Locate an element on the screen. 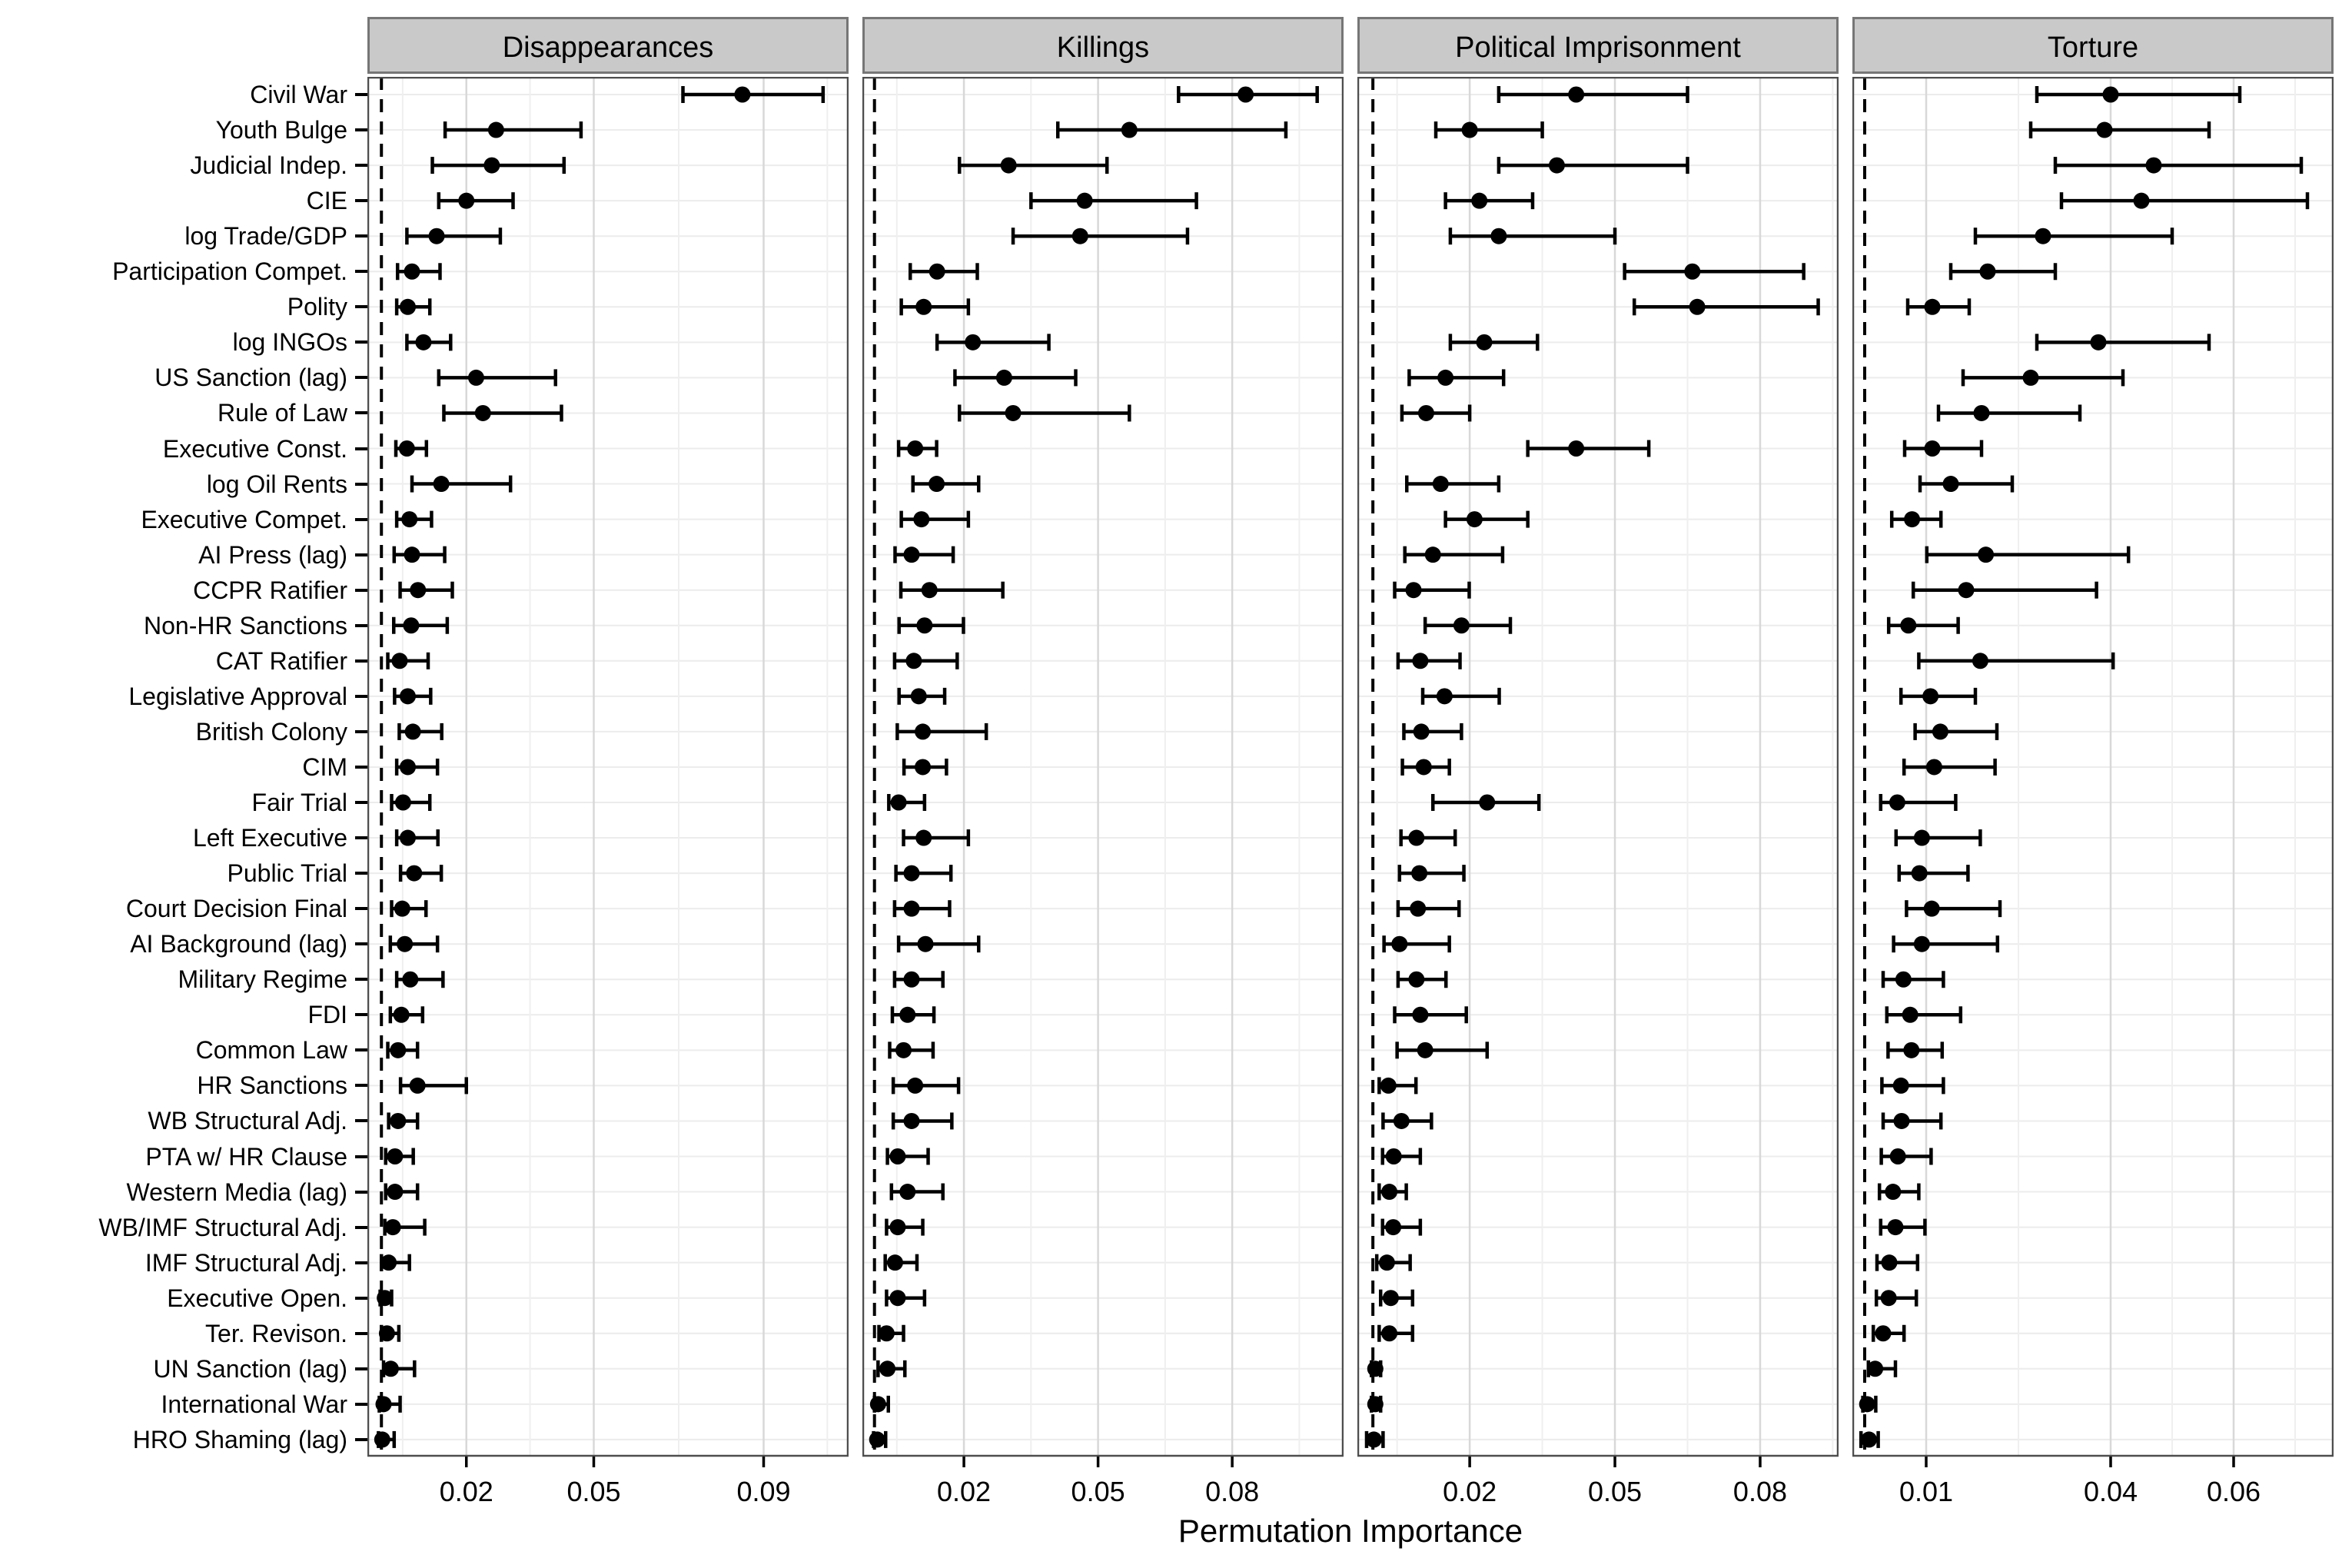  y-axis-label: WB Structural Adj. is located at coordinates (183, 1120).